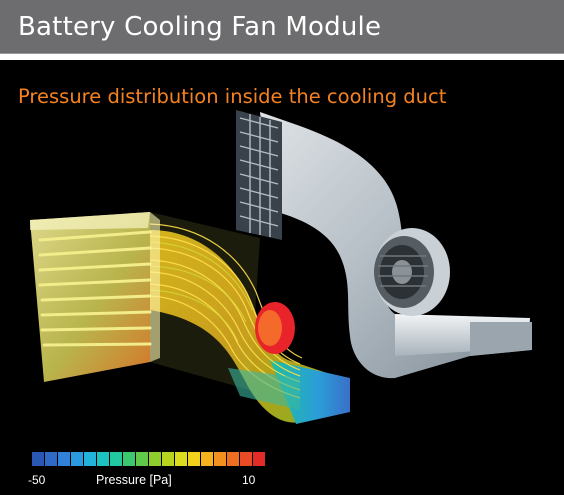  I want to click on title-bar: Battery Cooling Fan Module, so click(282, 27).